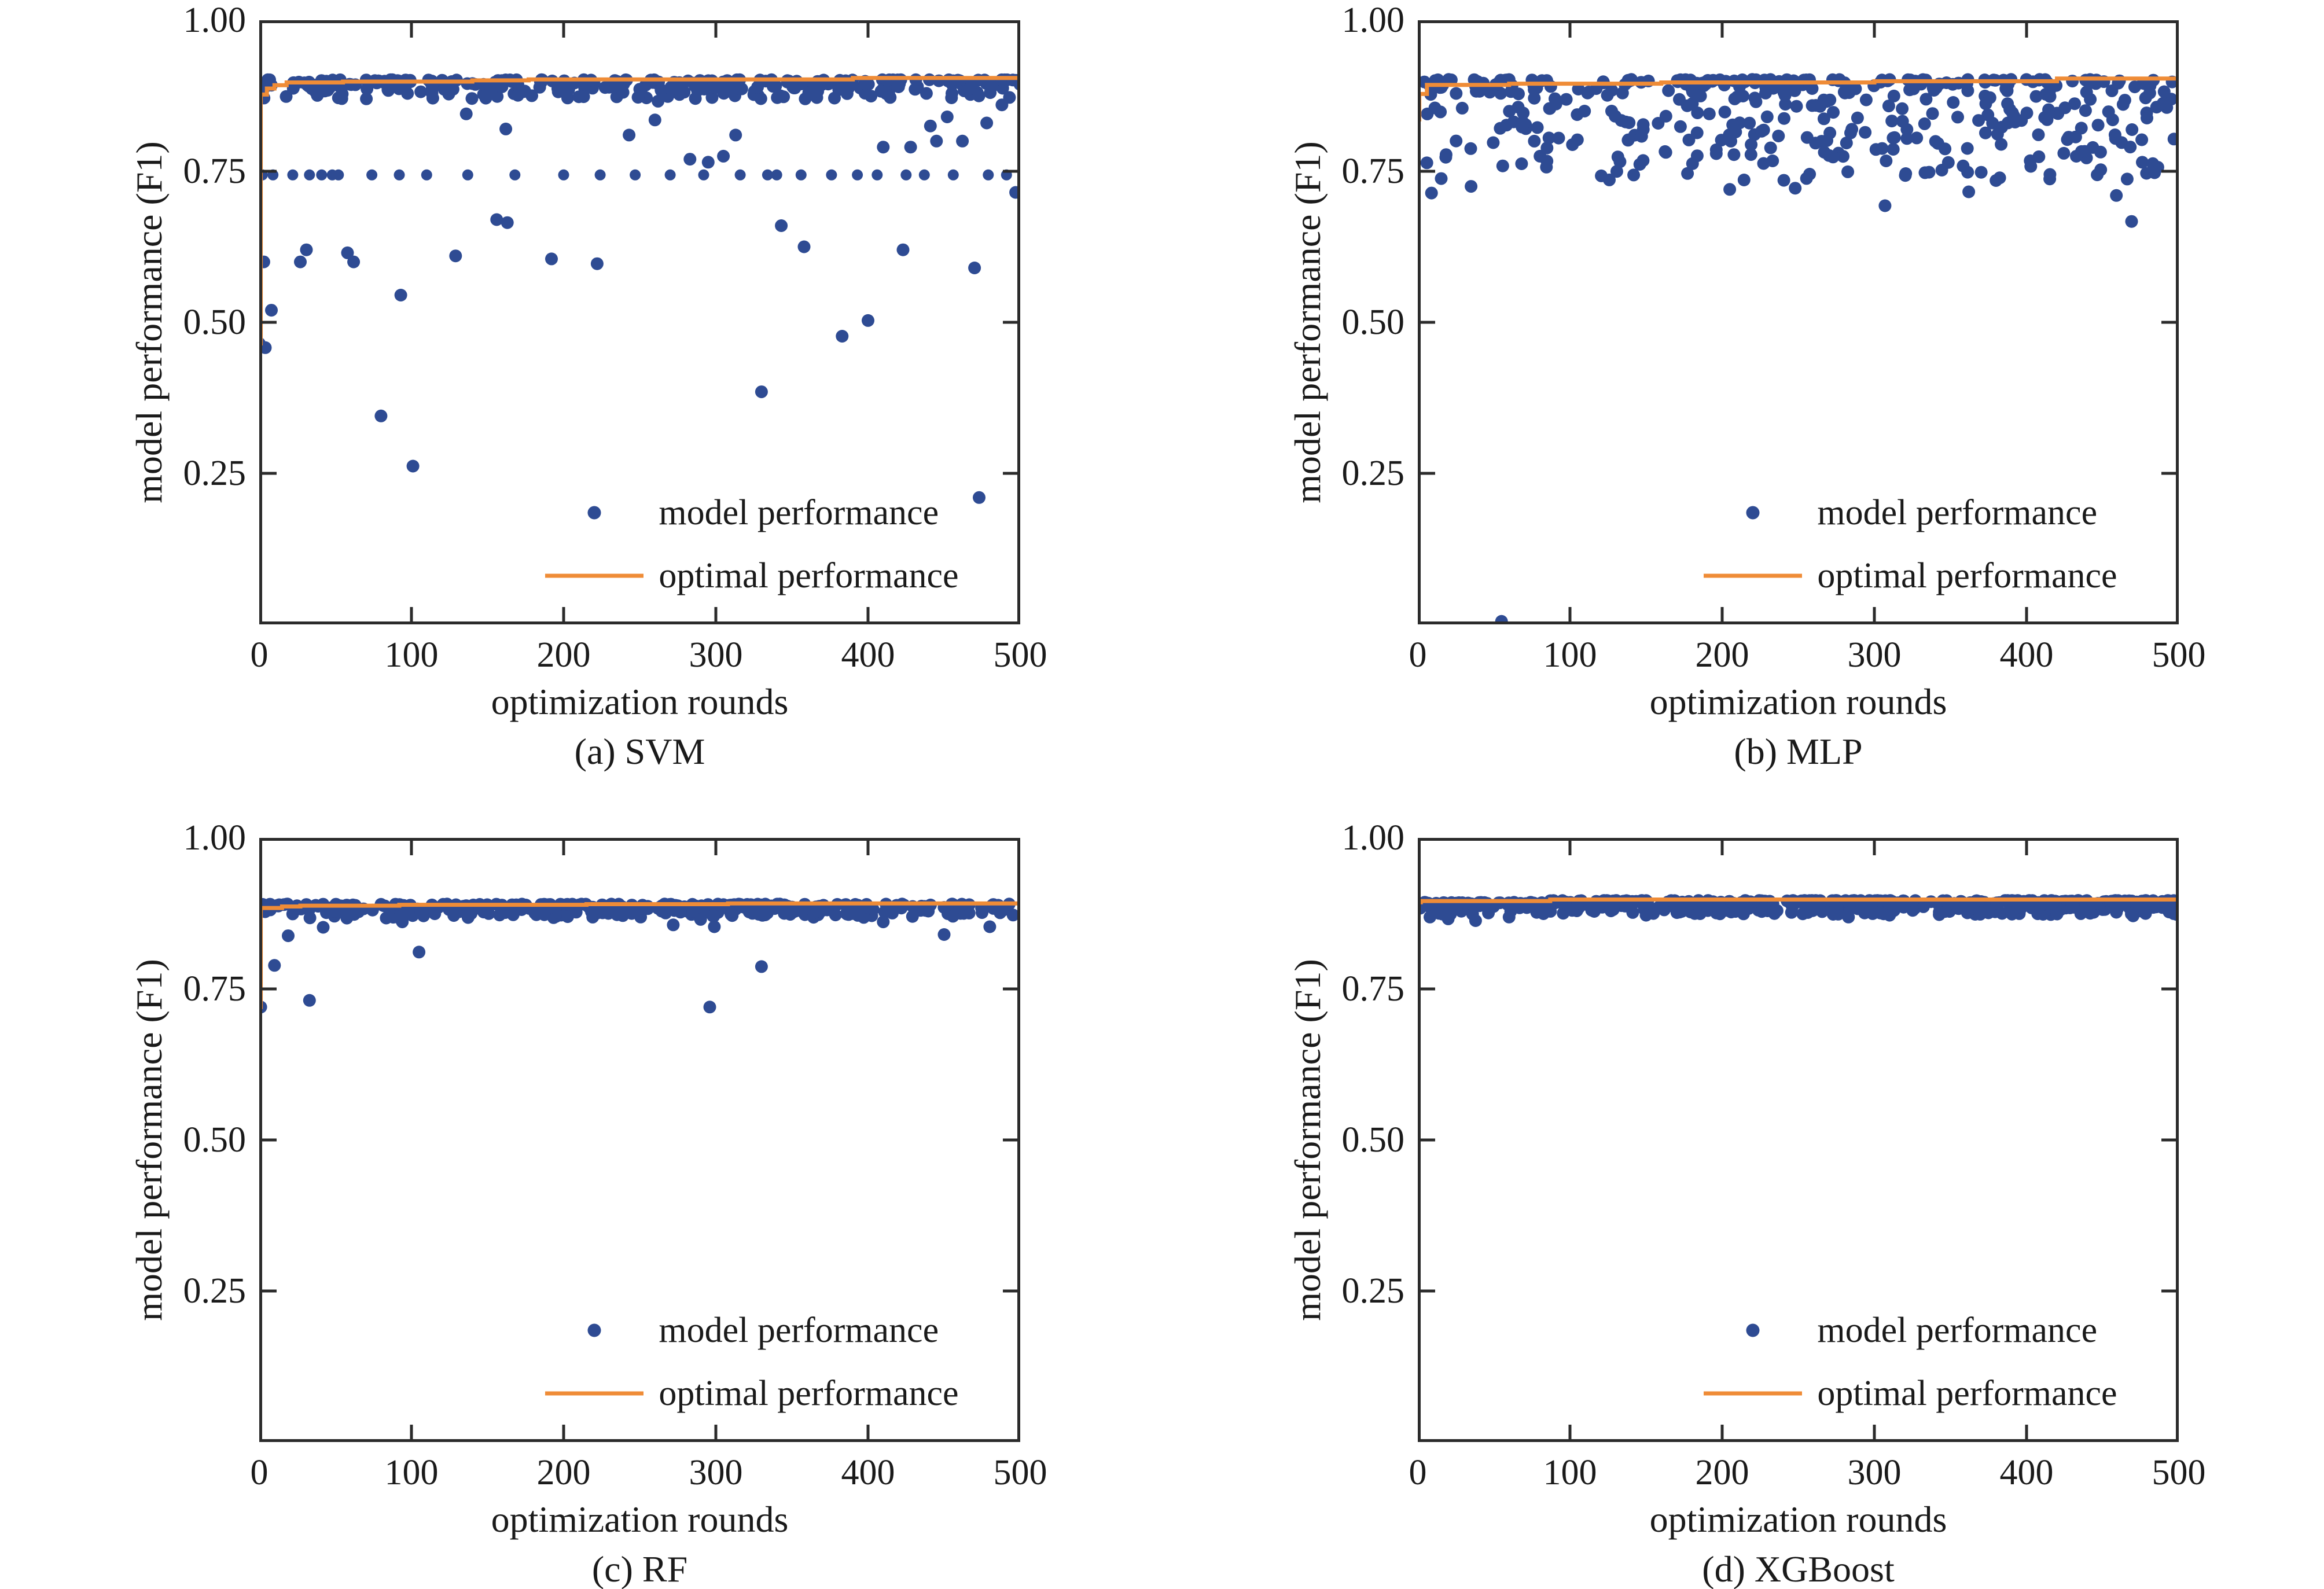  I want to click on panel-caption: (c) RF, so click(639, 1568).